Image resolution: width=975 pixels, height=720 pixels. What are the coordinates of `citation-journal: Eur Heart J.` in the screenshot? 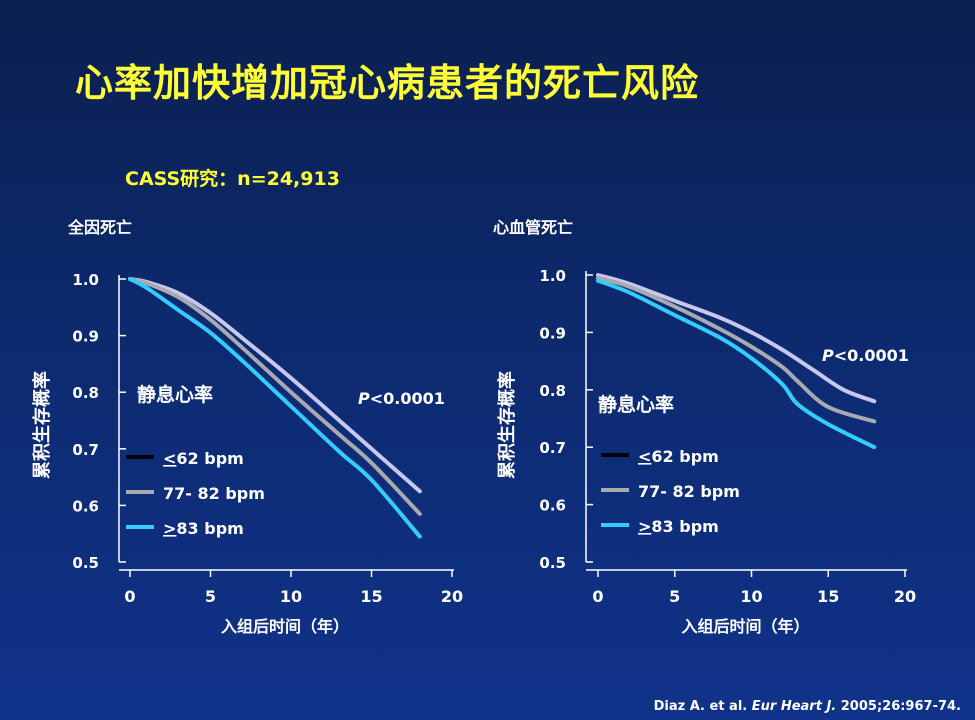 It's located at (794, 706).